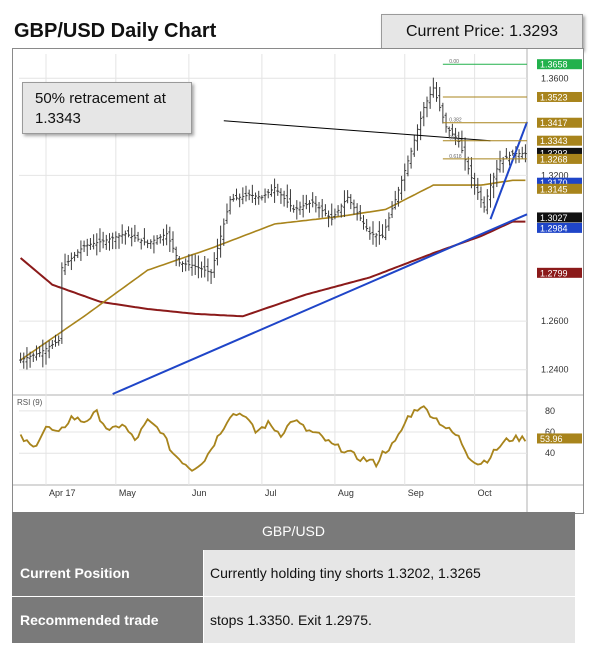 The width and height of the screenshot is (595, 658). Describe the element at coordinates (454, 62) in the screenshot. I see `fib-ratio-label: 0.00` at that location.